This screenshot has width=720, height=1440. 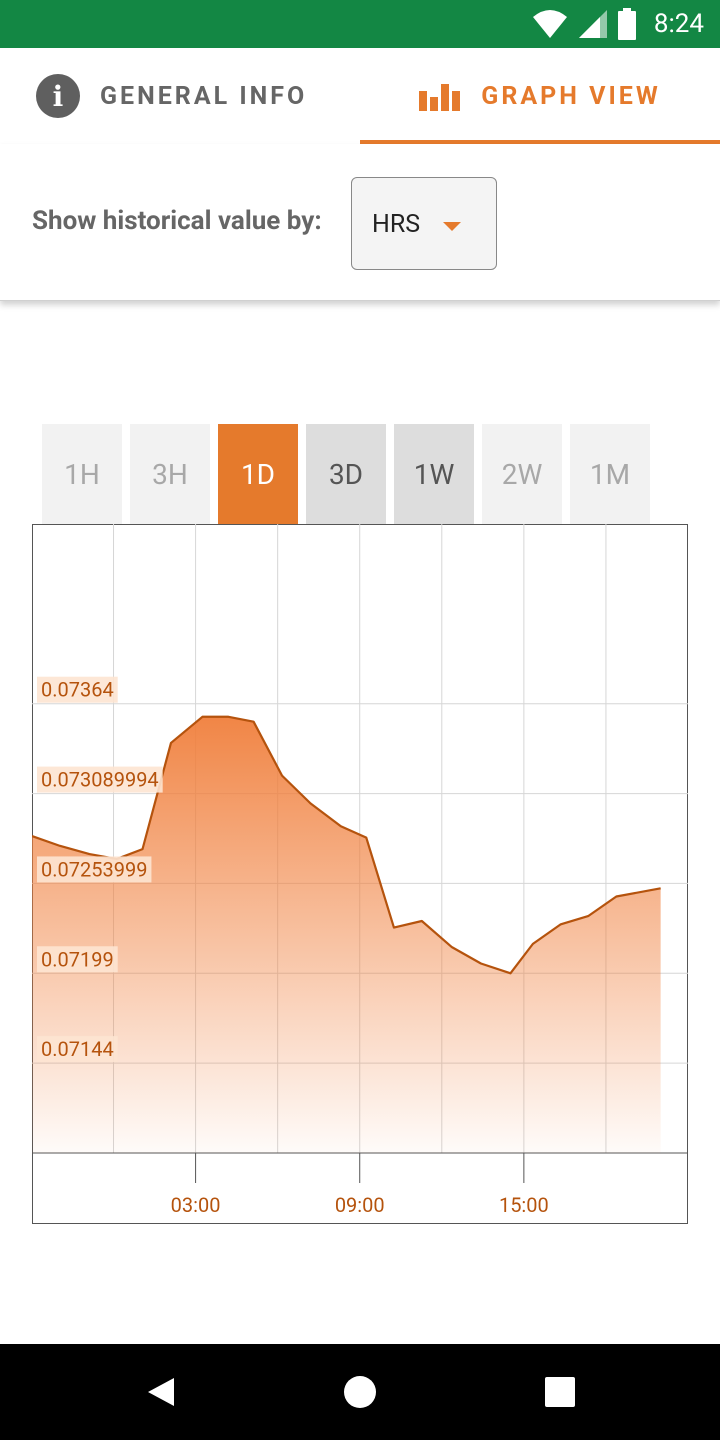 I want to click on range-button-3d: 3D, so click(x=346, y=474).